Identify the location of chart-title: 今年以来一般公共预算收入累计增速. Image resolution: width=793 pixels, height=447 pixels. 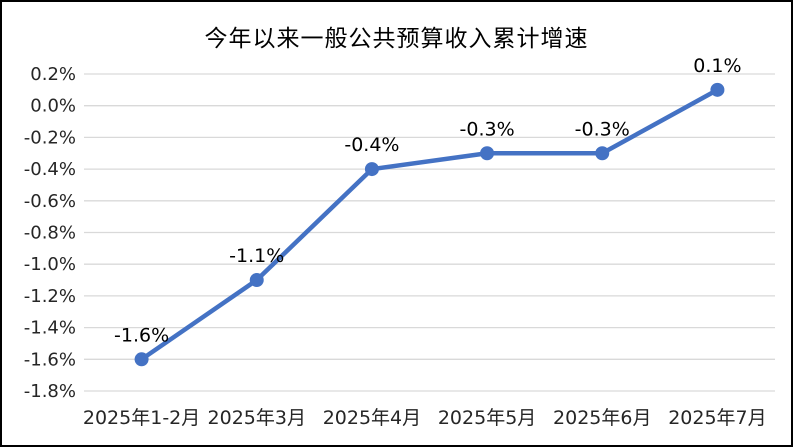
(396, 39).